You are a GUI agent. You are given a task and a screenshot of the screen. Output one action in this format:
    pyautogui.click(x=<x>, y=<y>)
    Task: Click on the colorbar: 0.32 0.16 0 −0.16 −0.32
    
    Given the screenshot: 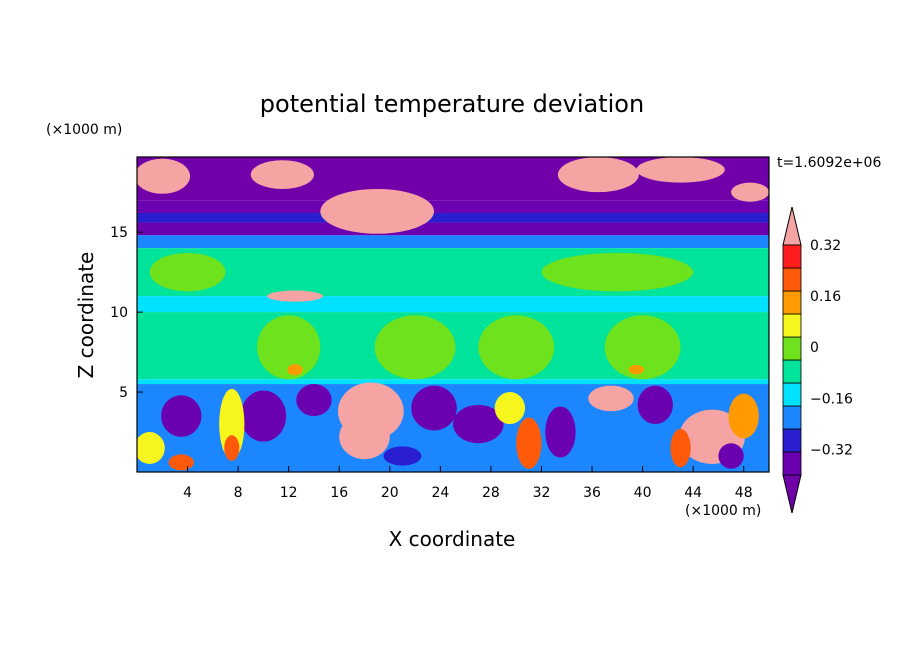 What is the action you would take?
    pyautogui.click(x=817, y=360)
    